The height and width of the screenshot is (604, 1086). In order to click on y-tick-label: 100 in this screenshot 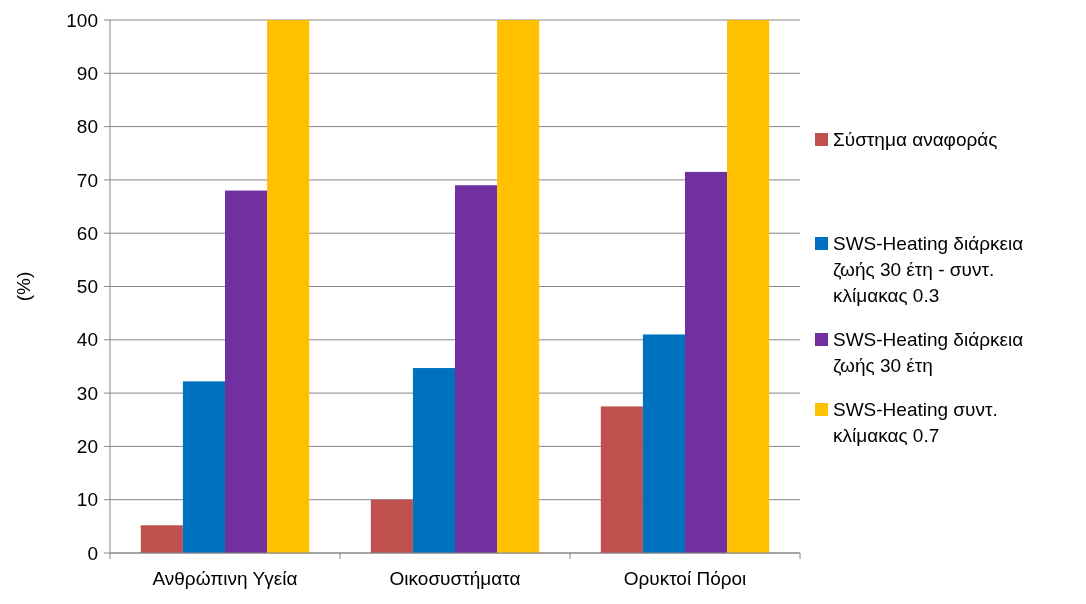, I will do `click(82, 20)`.